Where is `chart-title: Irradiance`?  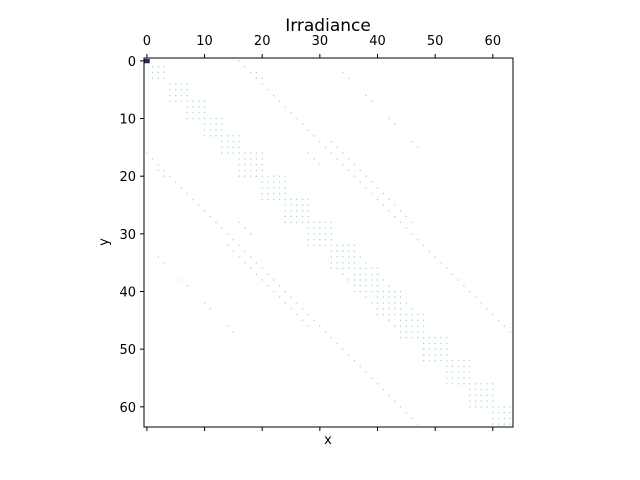
chart-title: Irradiance is located at coordinates (328, 26).